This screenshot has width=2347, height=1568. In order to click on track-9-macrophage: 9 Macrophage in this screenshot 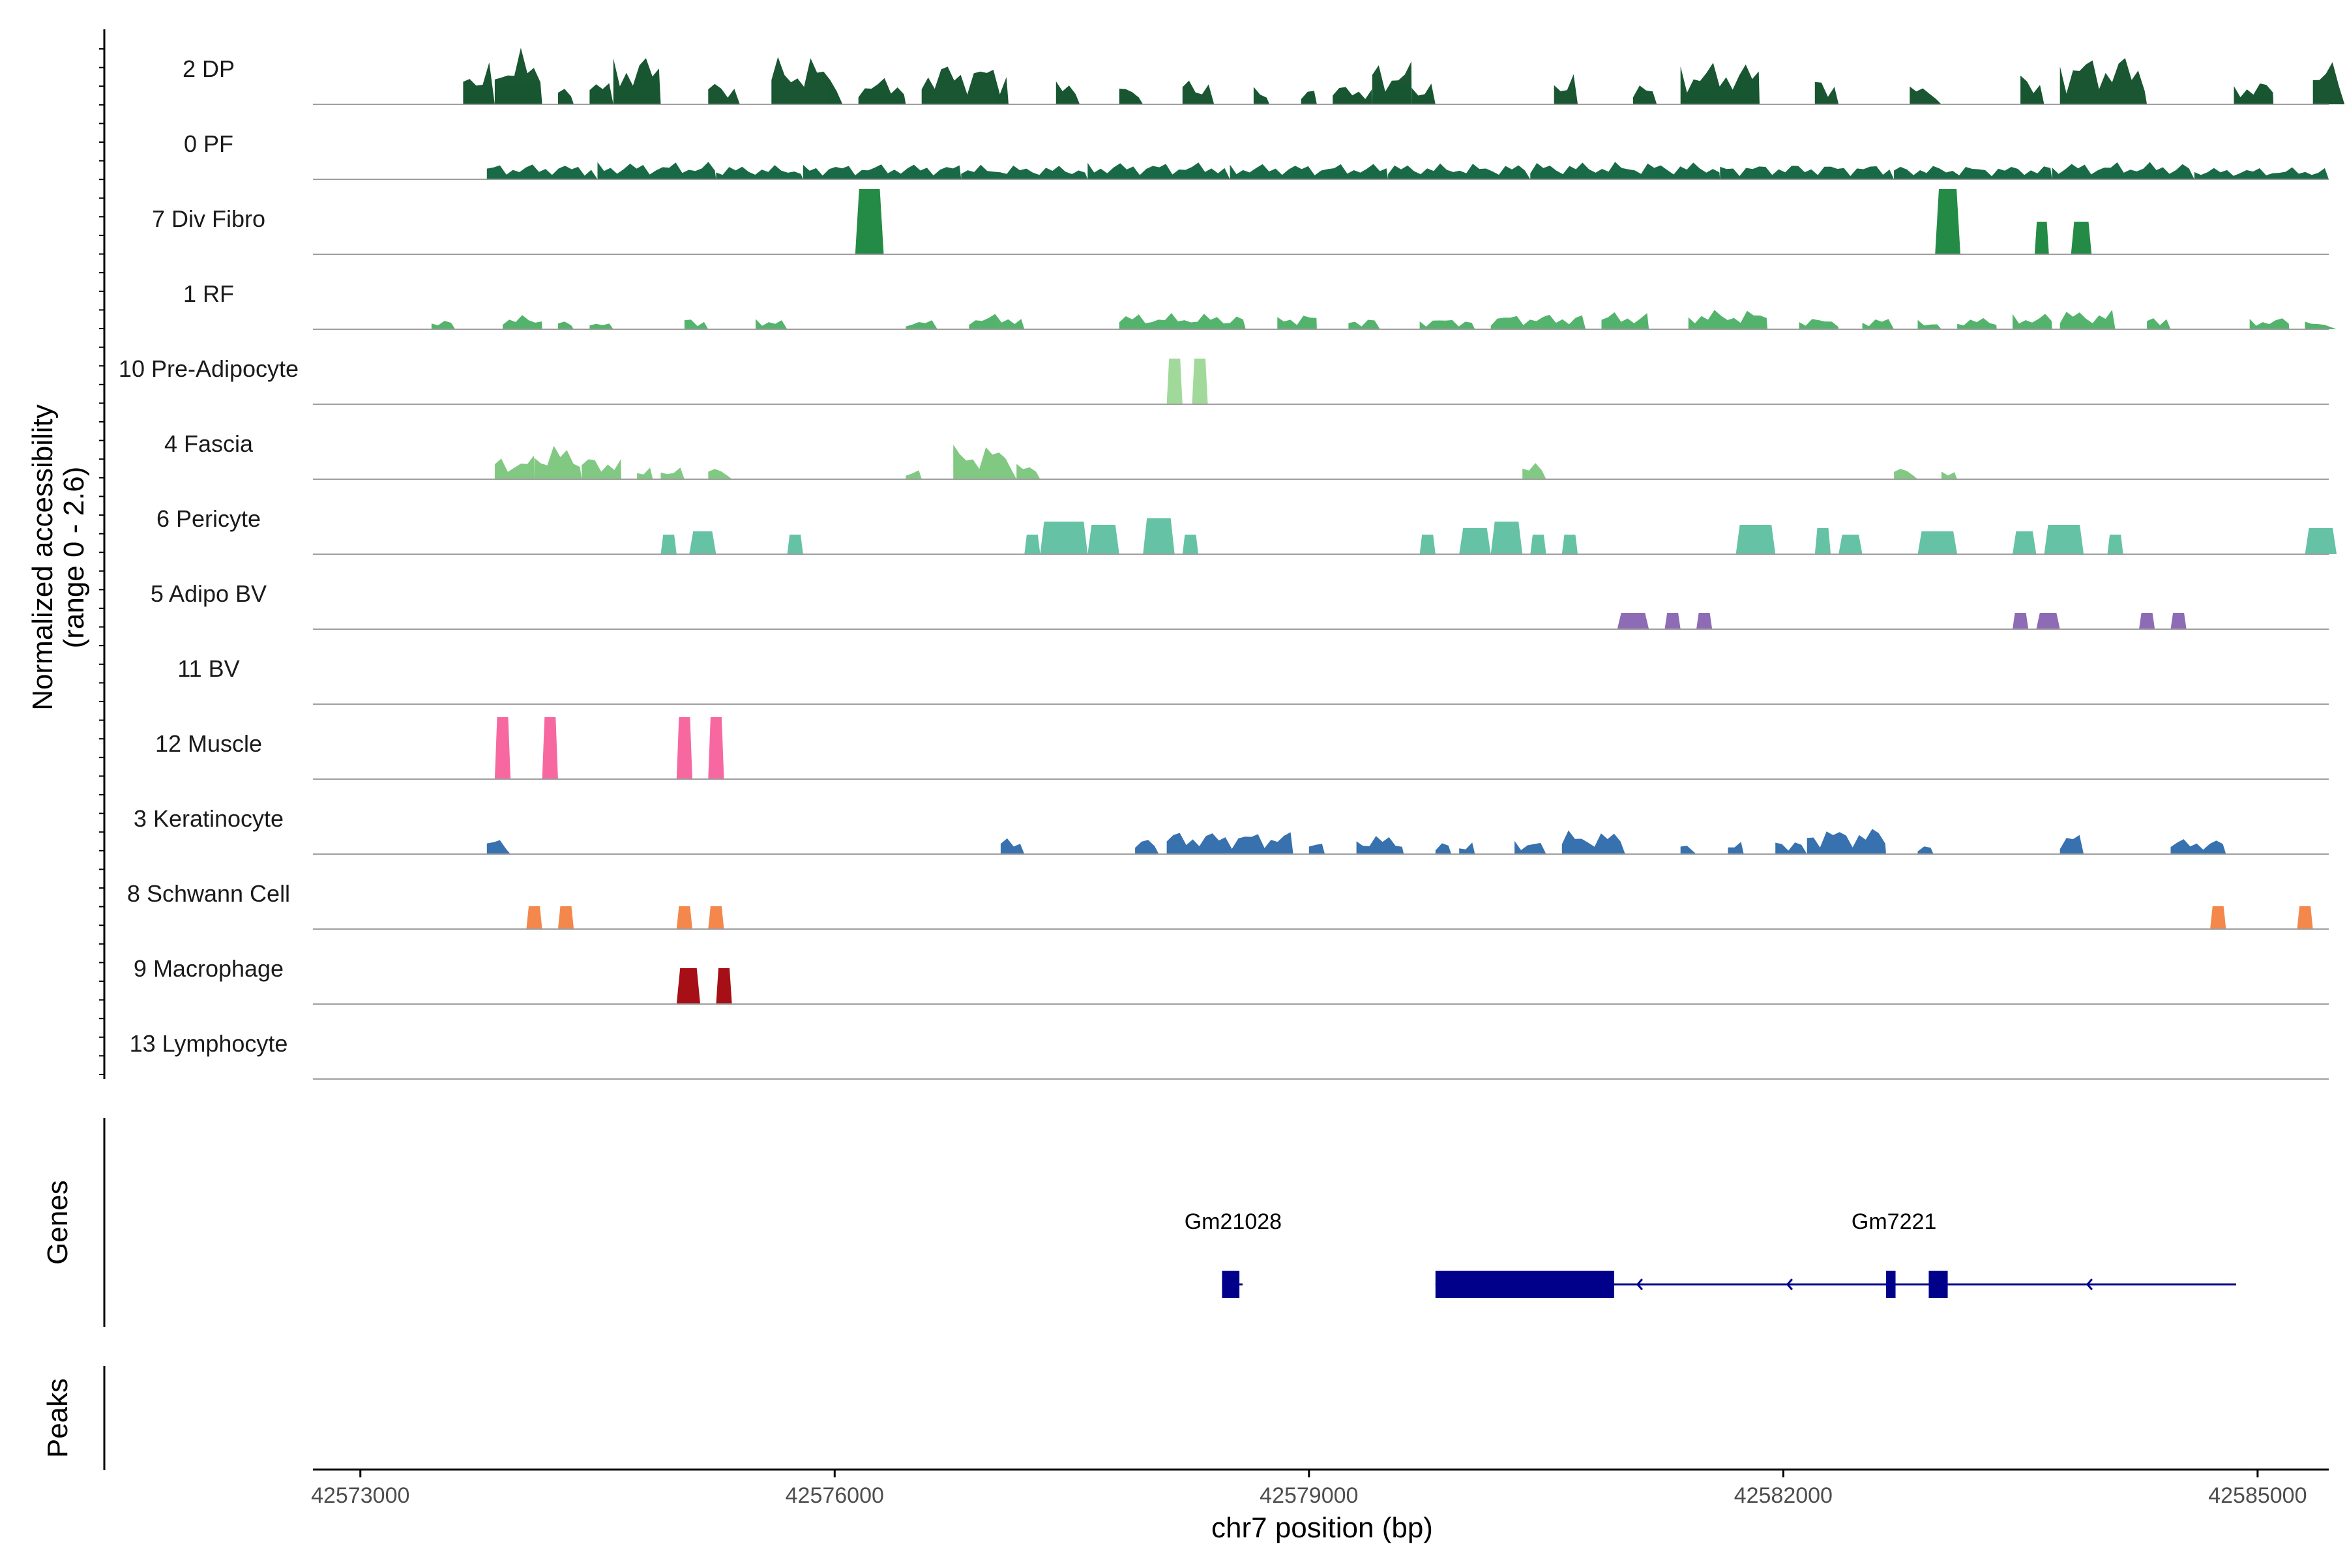, I will do `click(1231, 980)`.